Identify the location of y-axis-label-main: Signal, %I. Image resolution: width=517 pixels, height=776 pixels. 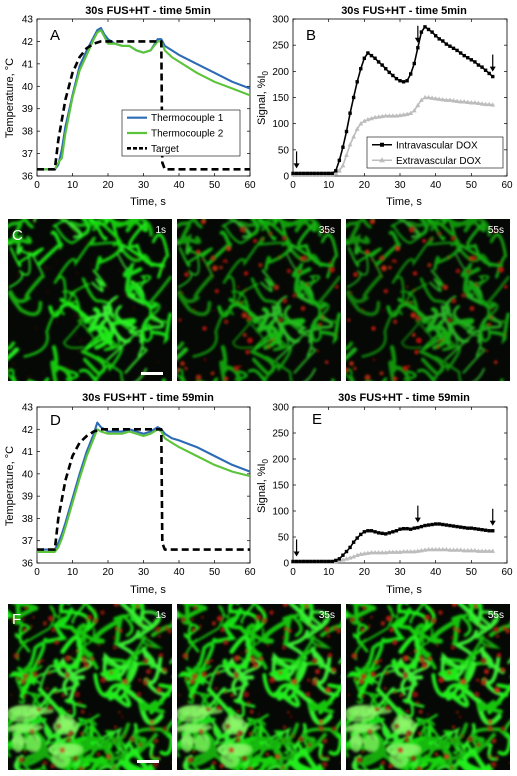
(262, 488).